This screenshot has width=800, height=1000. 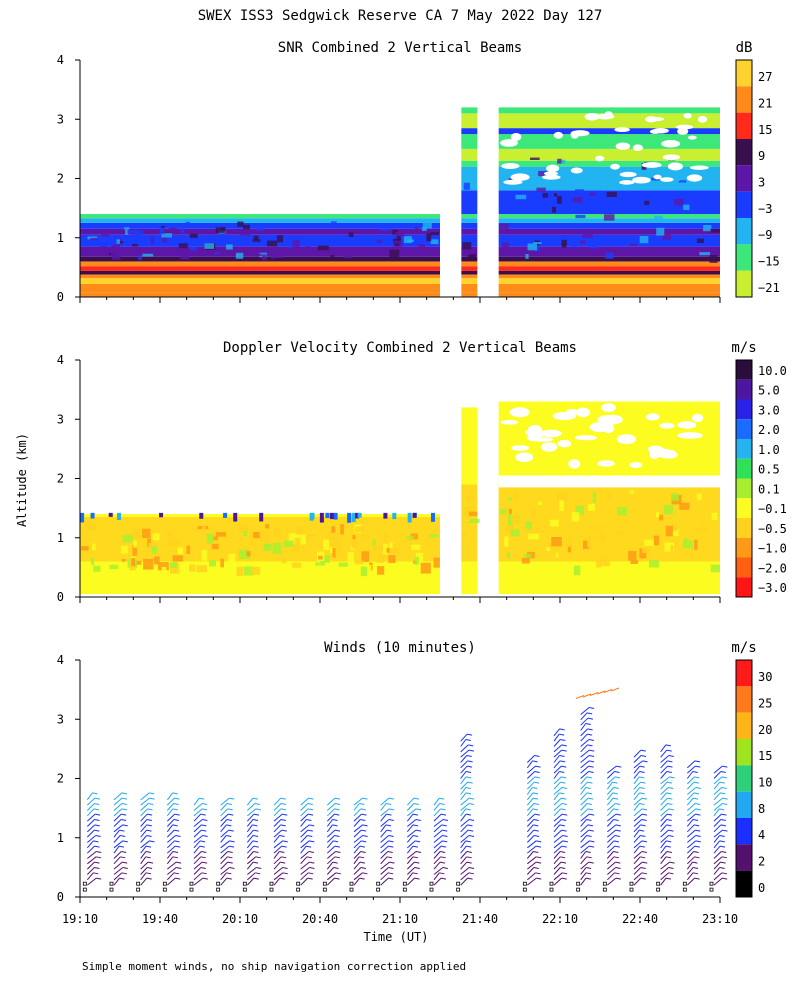 I want to click on y-tick-label: 2, so click(x=60, y=179).